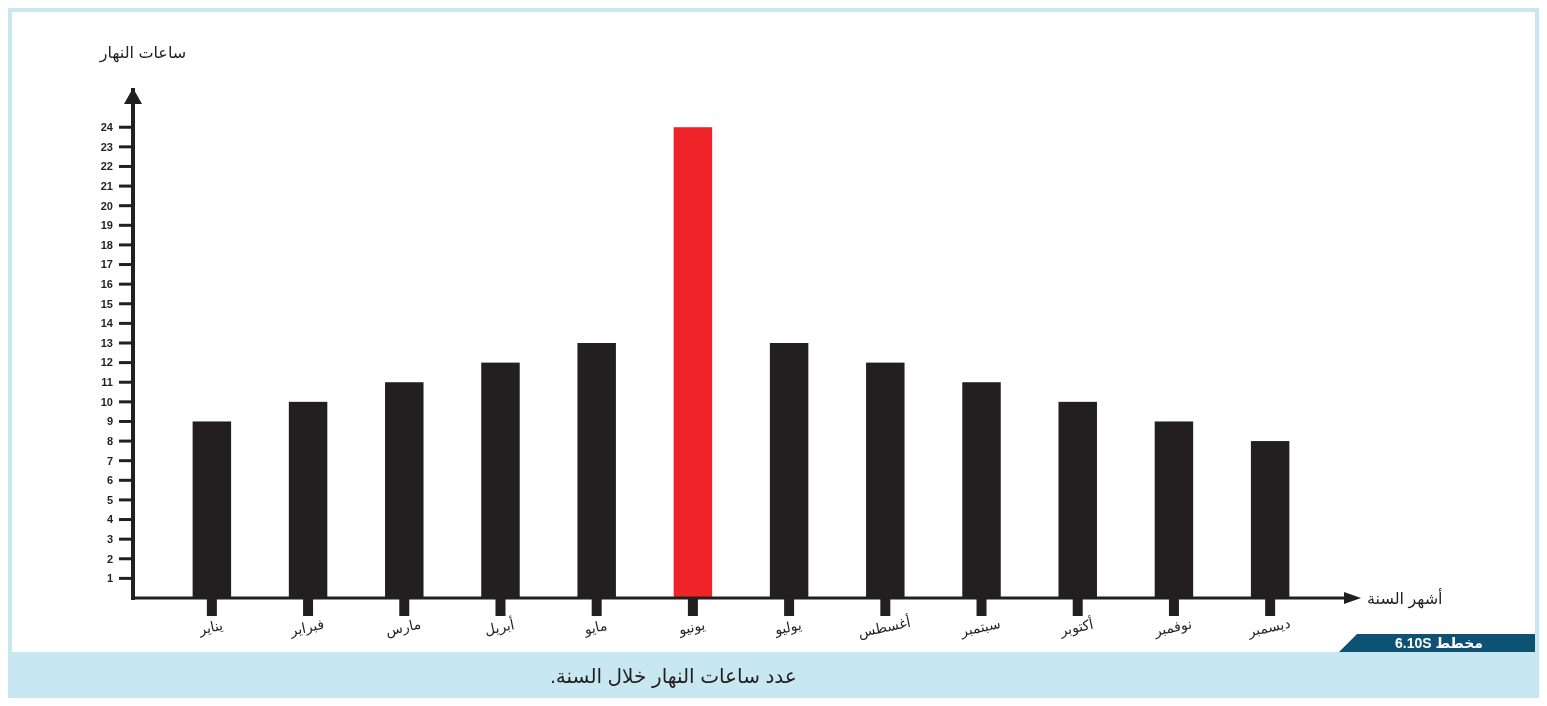  Describe the element at coordinates (106, 244) in the screenshot. I see `y-tick-label: 18` at that location.